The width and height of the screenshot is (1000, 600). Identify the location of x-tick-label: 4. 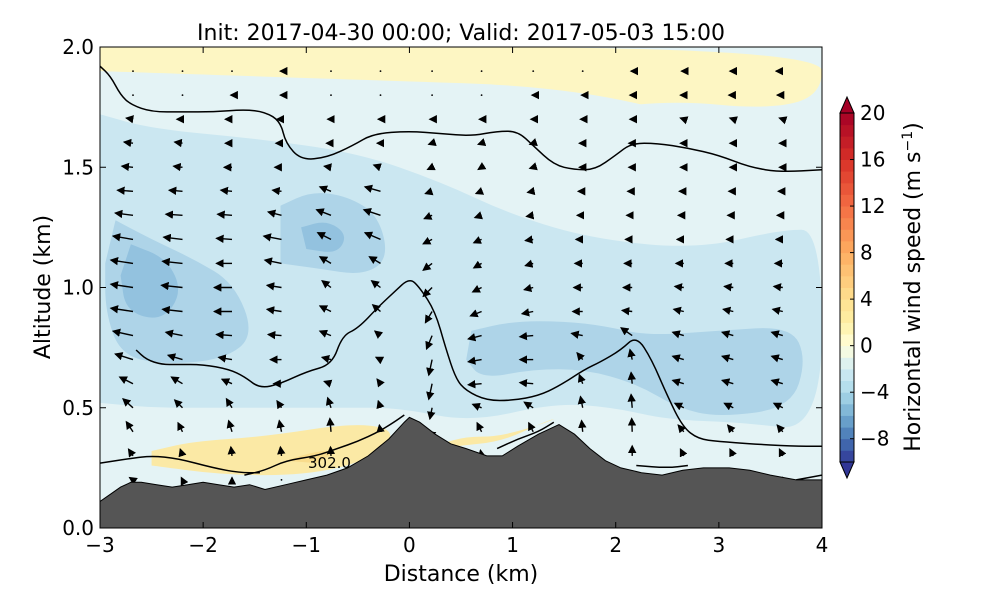
(822, 545).